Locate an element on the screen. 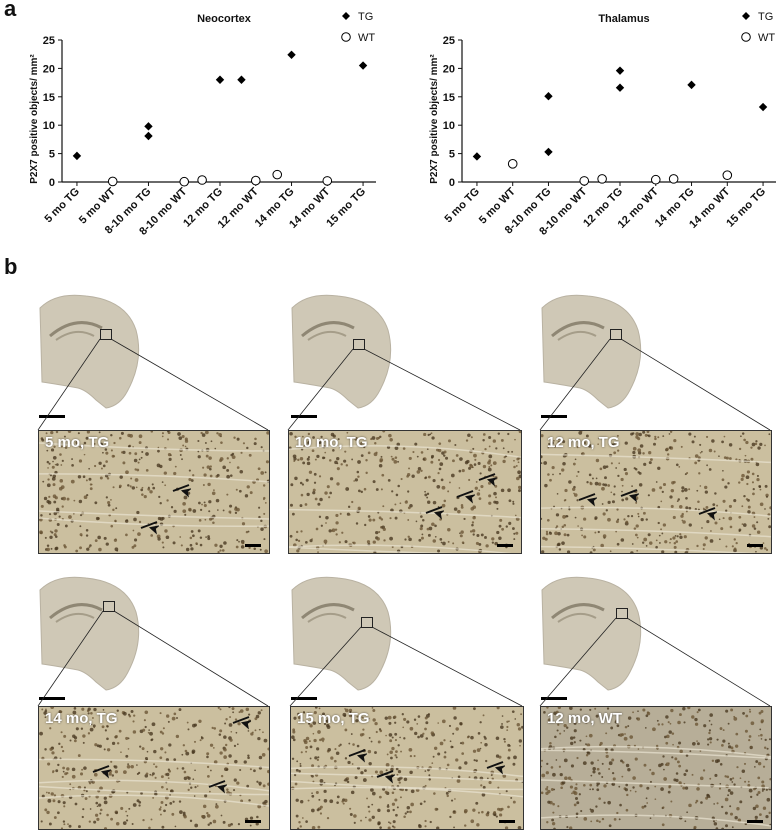 This screenshot has width=784, height=830. arrow-icon is located at coordinates (434, 513).